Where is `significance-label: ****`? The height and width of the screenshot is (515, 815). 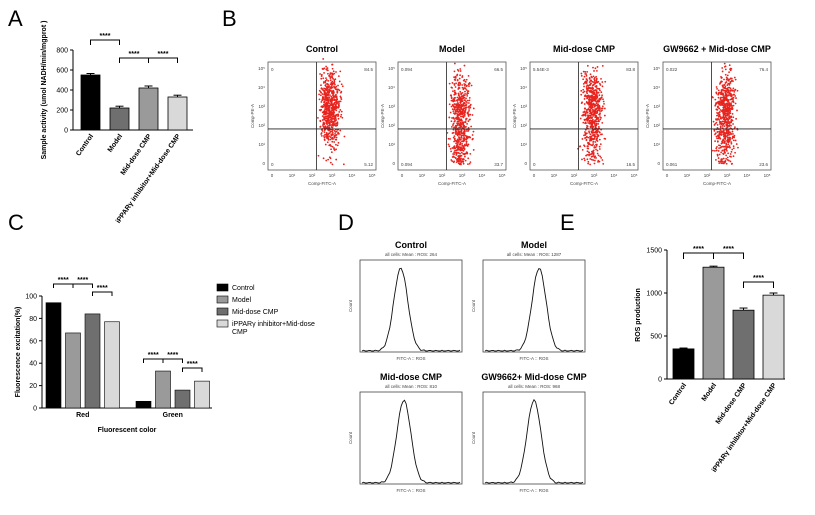
significance-label: **** is located at coordinates (63, 280).